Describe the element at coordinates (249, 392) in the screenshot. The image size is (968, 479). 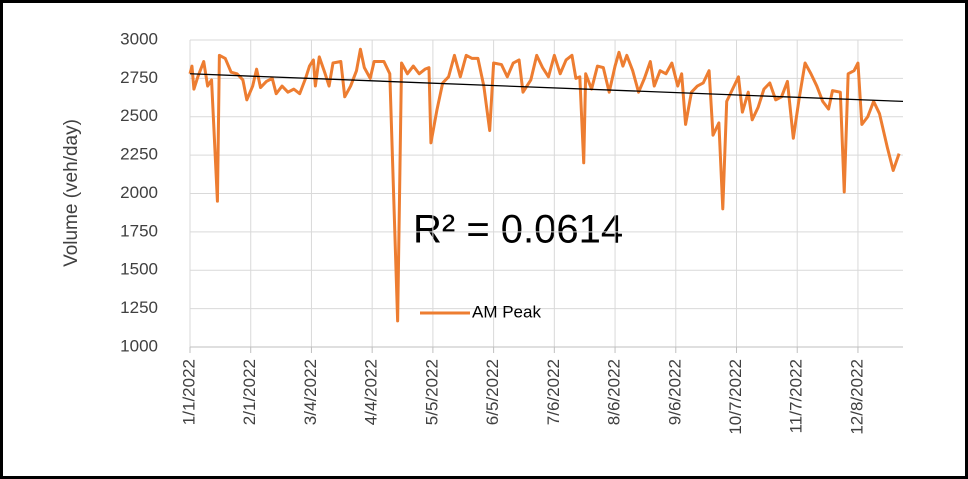
I see `x-tick-label: 2/1/2022` at that location.